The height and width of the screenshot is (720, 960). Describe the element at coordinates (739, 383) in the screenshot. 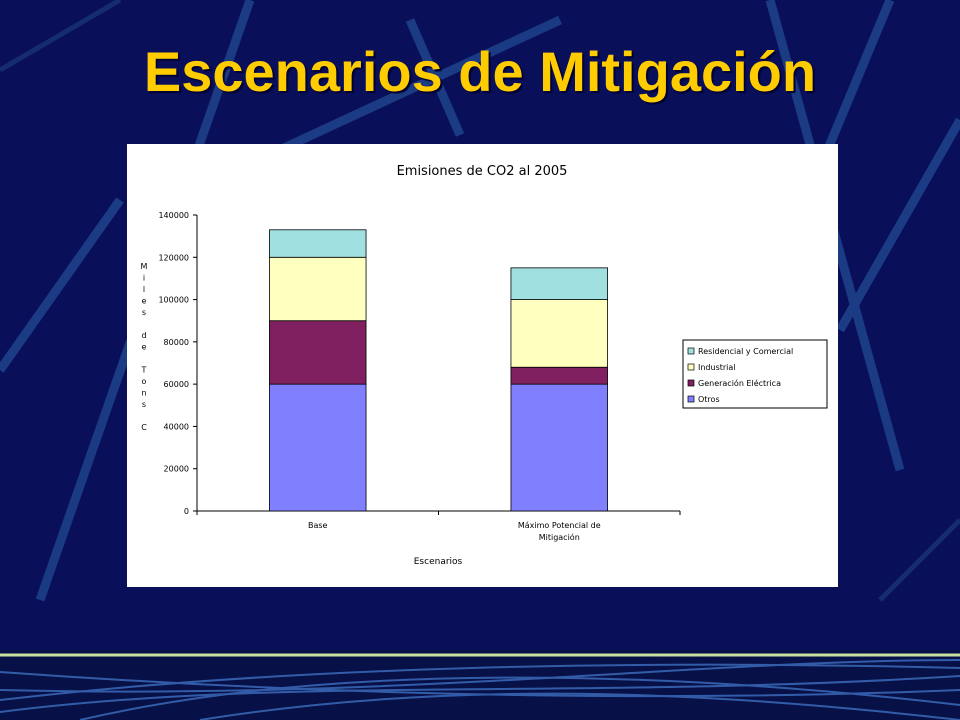

I see `legend-label: Generación Eléctrica` at that location.